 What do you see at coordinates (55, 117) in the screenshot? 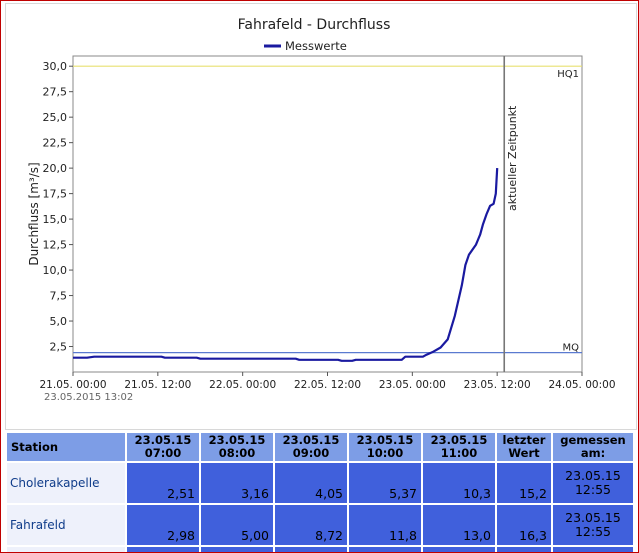
I see `y-tick-label: 25,0` at bounding box center [55, 117].